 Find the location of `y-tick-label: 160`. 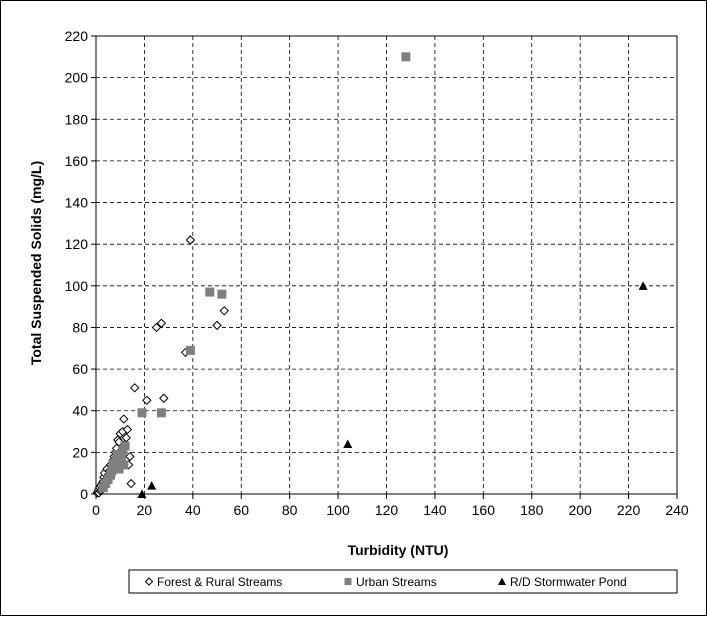

y-tick-label: 160 is located at coordinates (77, 161).